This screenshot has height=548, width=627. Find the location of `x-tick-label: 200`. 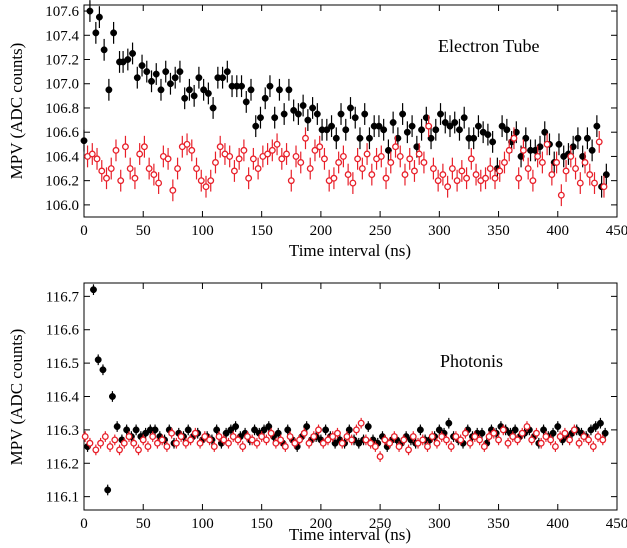

x-tick-label: 200 is located at coordinates (321, 231).